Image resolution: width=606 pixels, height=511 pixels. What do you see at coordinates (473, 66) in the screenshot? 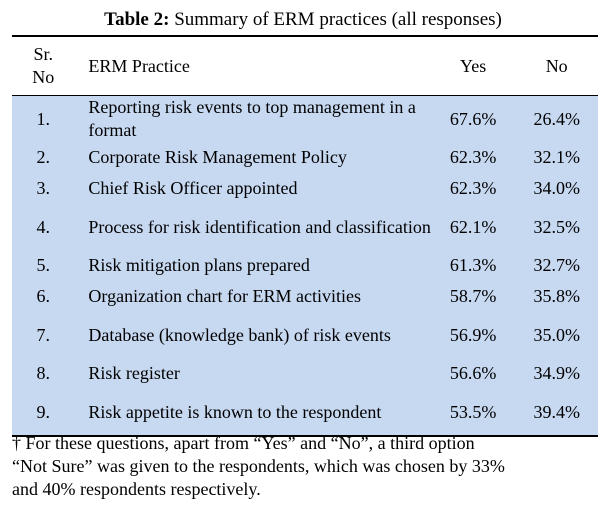
I see `header-yes: Yes` at bounding box center [473, 66].